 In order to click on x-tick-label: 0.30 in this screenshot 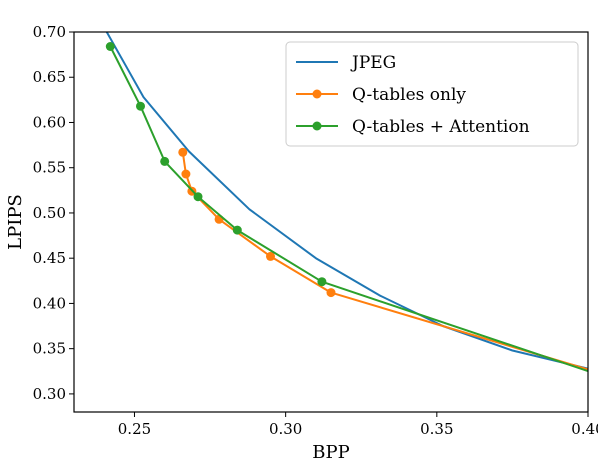, I will do `click(285, 429)`.